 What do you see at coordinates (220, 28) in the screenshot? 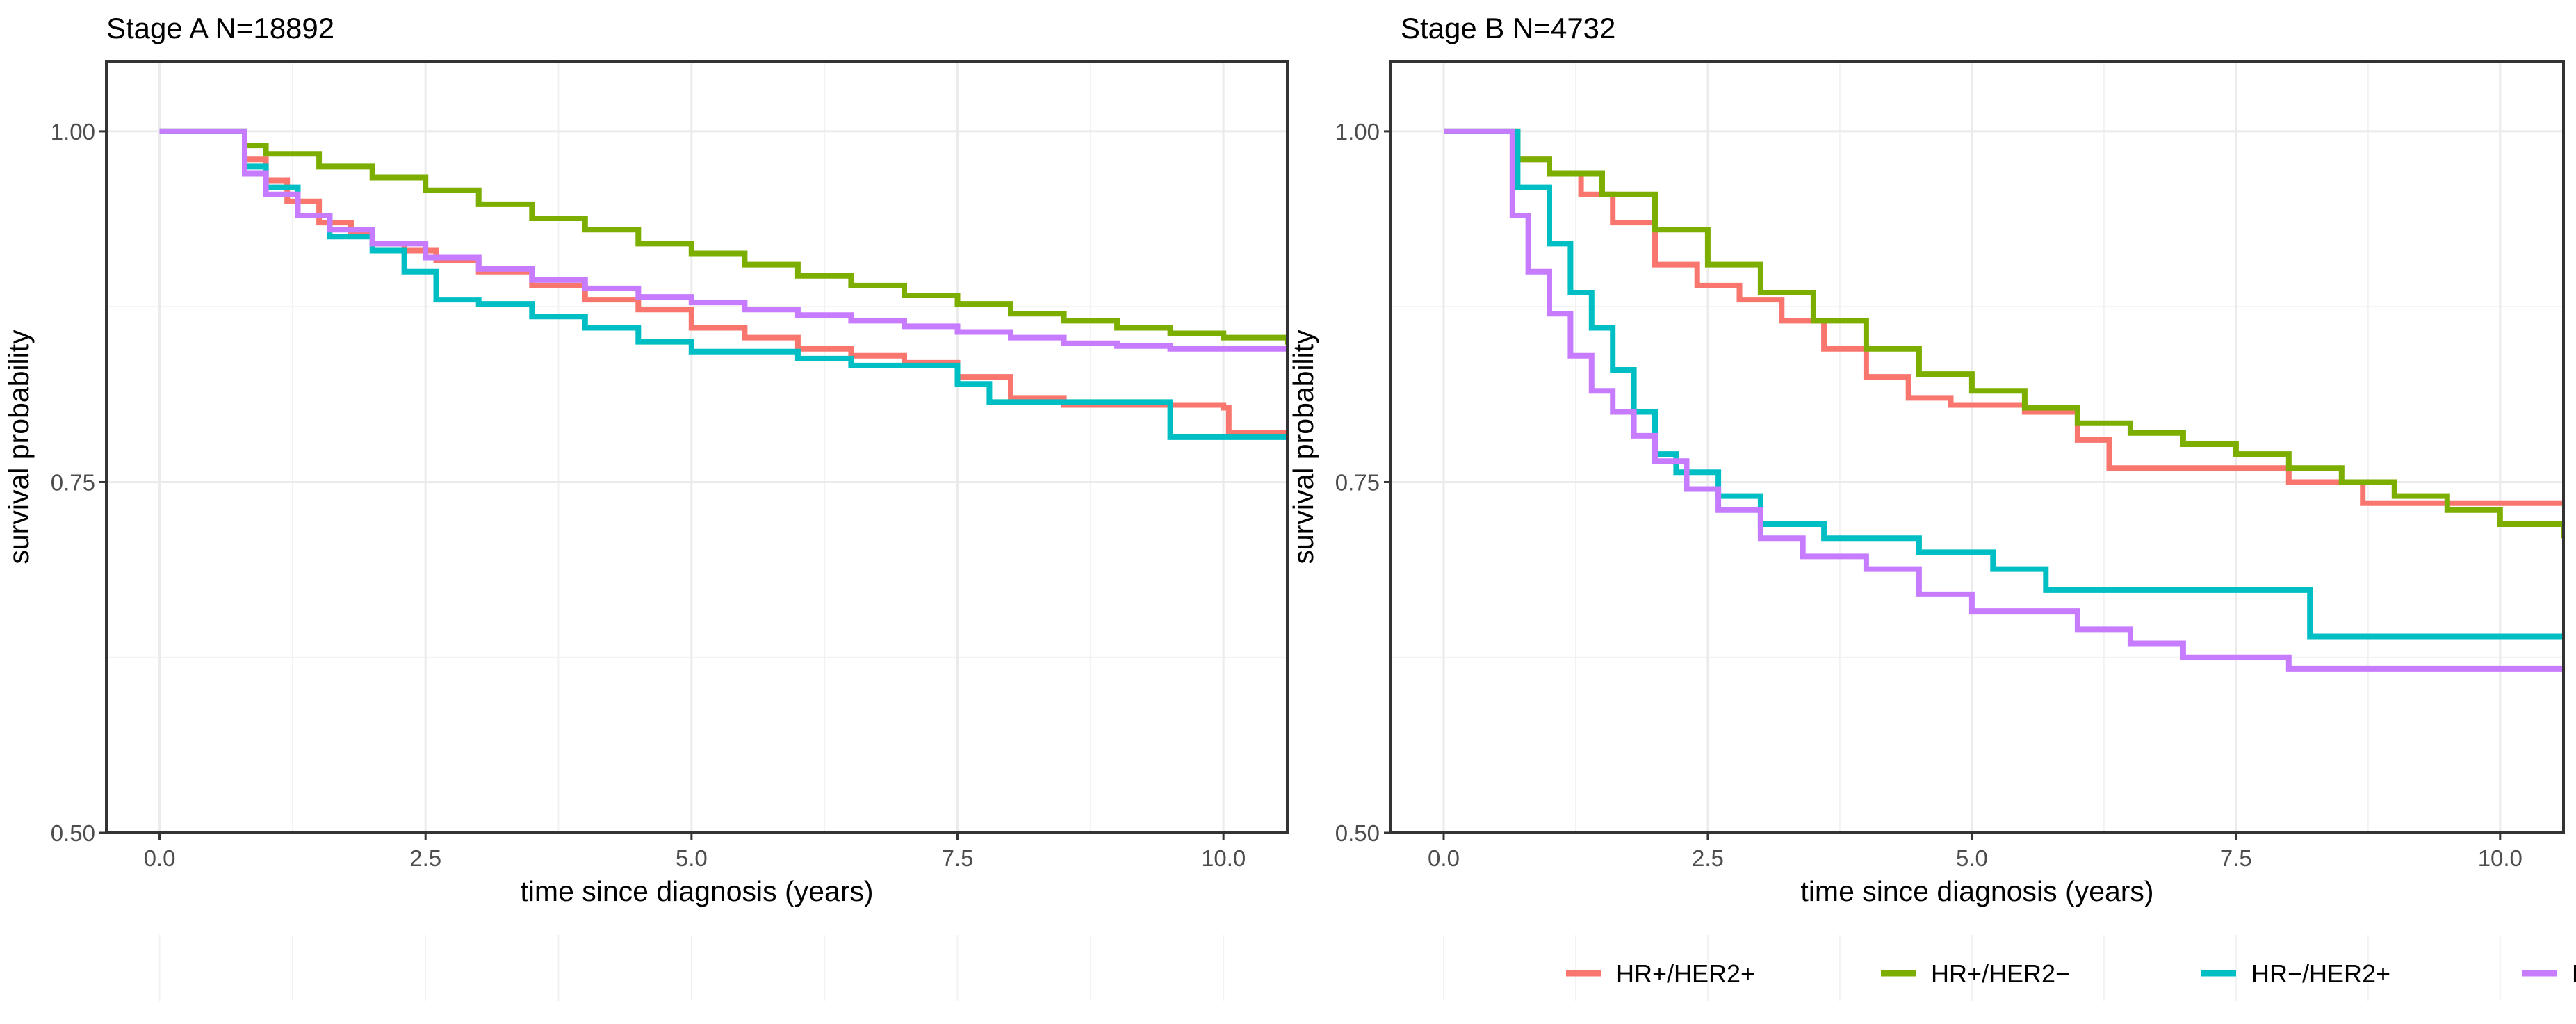
I see `panel-title: Stage A N=18892` at bounding box center [220, 28].